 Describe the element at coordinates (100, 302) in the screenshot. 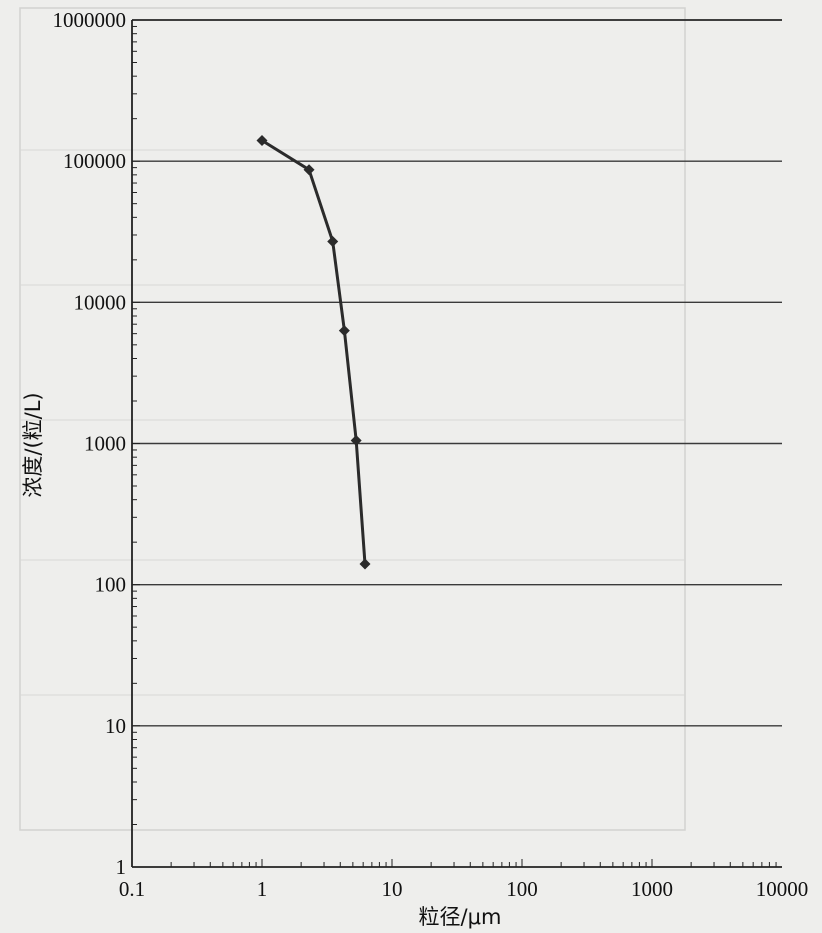

I see `y-tick-label: 10000` at that location.